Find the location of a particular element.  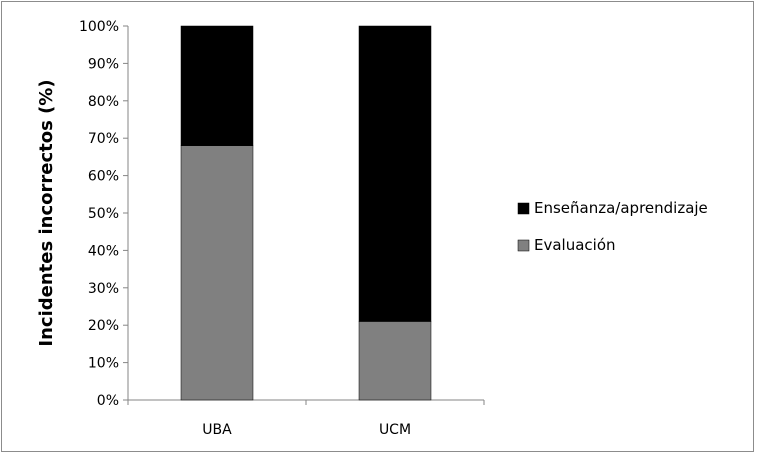

y-tick-label: 20% is located at coordinates (103, 326).